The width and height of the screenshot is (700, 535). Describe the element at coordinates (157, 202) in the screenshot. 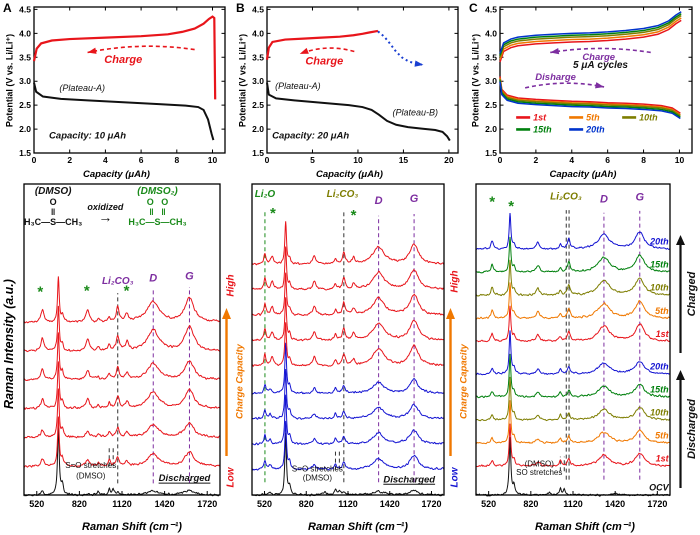

I see `dmso2-oxygens: O O` at that location.